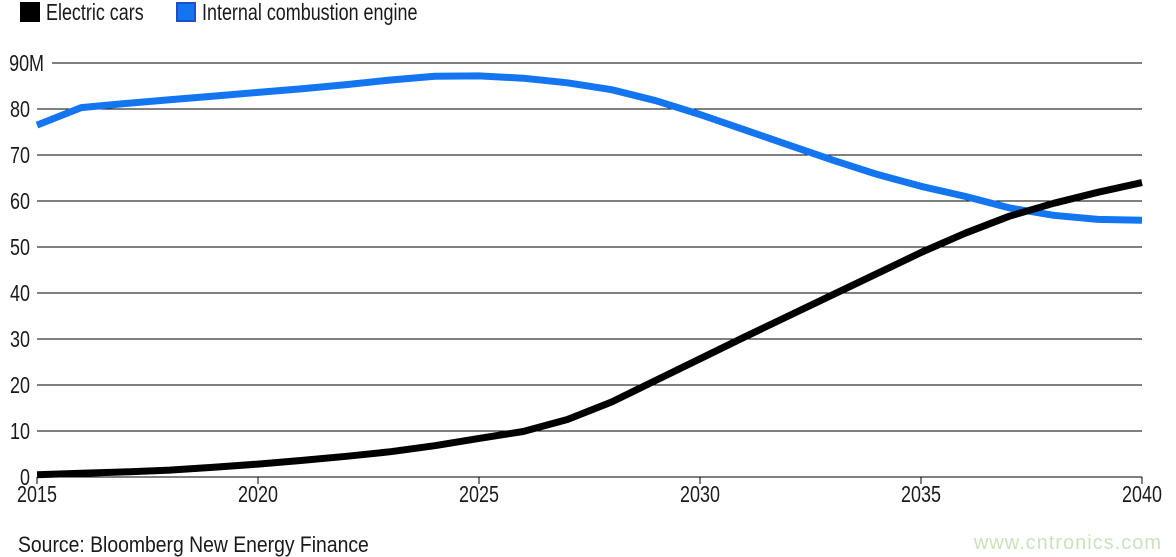 This screenshot has height=557, width=1176. What do you see at coordinates (20, 201) in the screenshot?
I see `y-axis-label: 60` at bounding box center [20, 201].